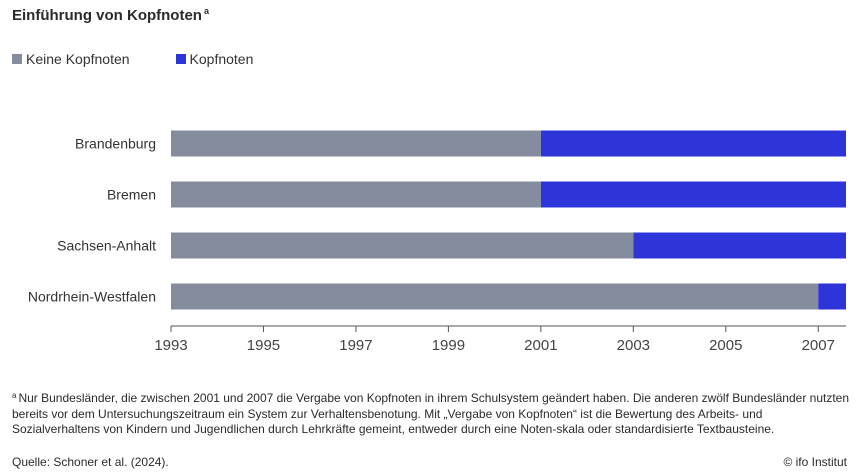 This screenshot has width=861, height=474. What do you see at coordinates (693, 143) in the screenshot?
I see `bar-kopfnoten-brandenburg` at bounding box center [693, 143].